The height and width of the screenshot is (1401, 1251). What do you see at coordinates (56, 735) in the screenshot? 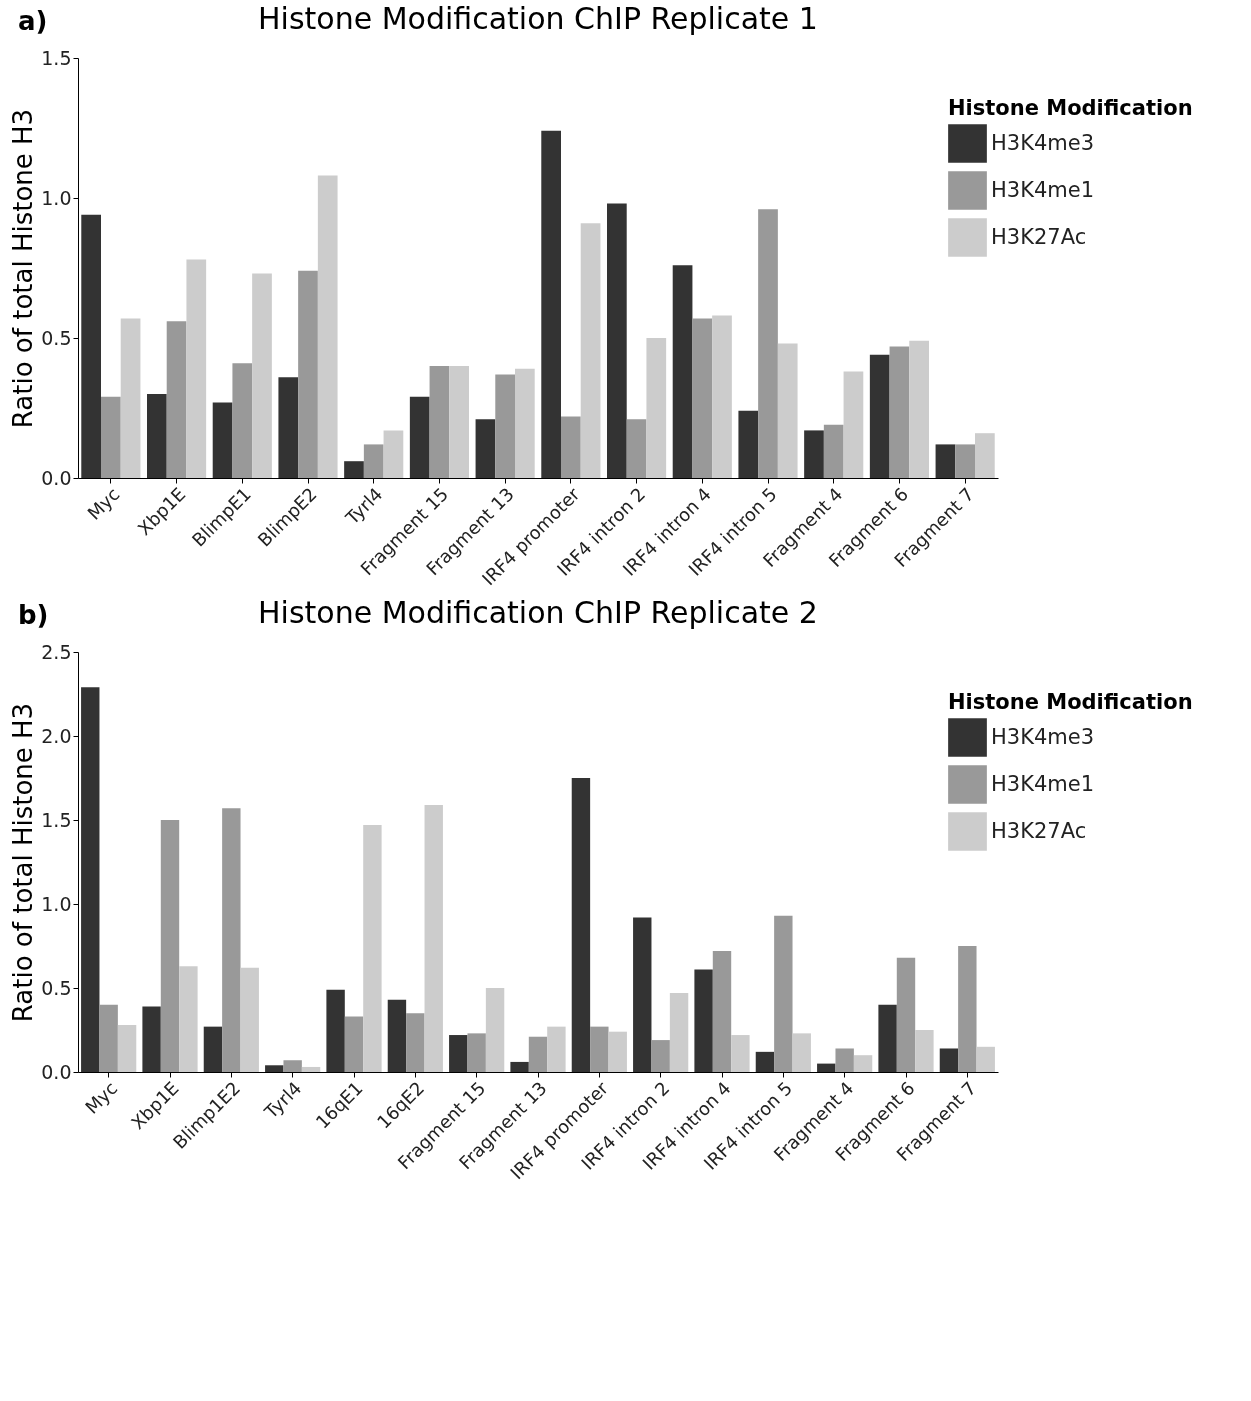
I see `y-tick-label: 2.0` at bounding box center [56, 735].